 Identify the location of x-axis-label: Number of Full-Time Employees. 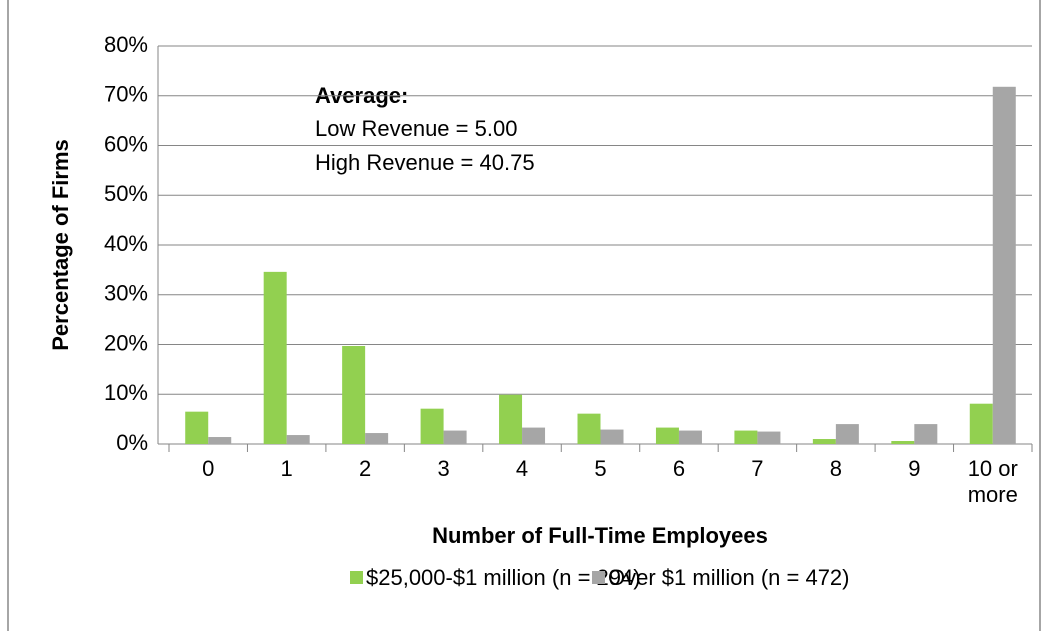
(600, 535).